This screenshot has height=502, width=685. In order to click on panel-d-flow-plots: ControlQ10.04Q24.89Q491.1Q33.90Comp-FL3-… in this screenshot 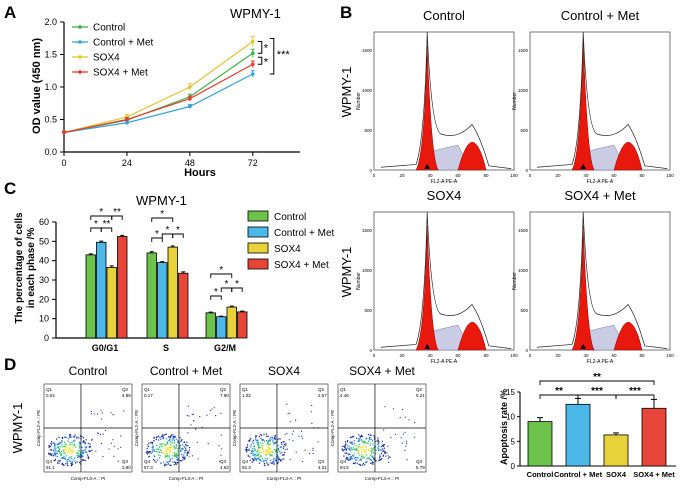, I will do `click(231, 422)`.